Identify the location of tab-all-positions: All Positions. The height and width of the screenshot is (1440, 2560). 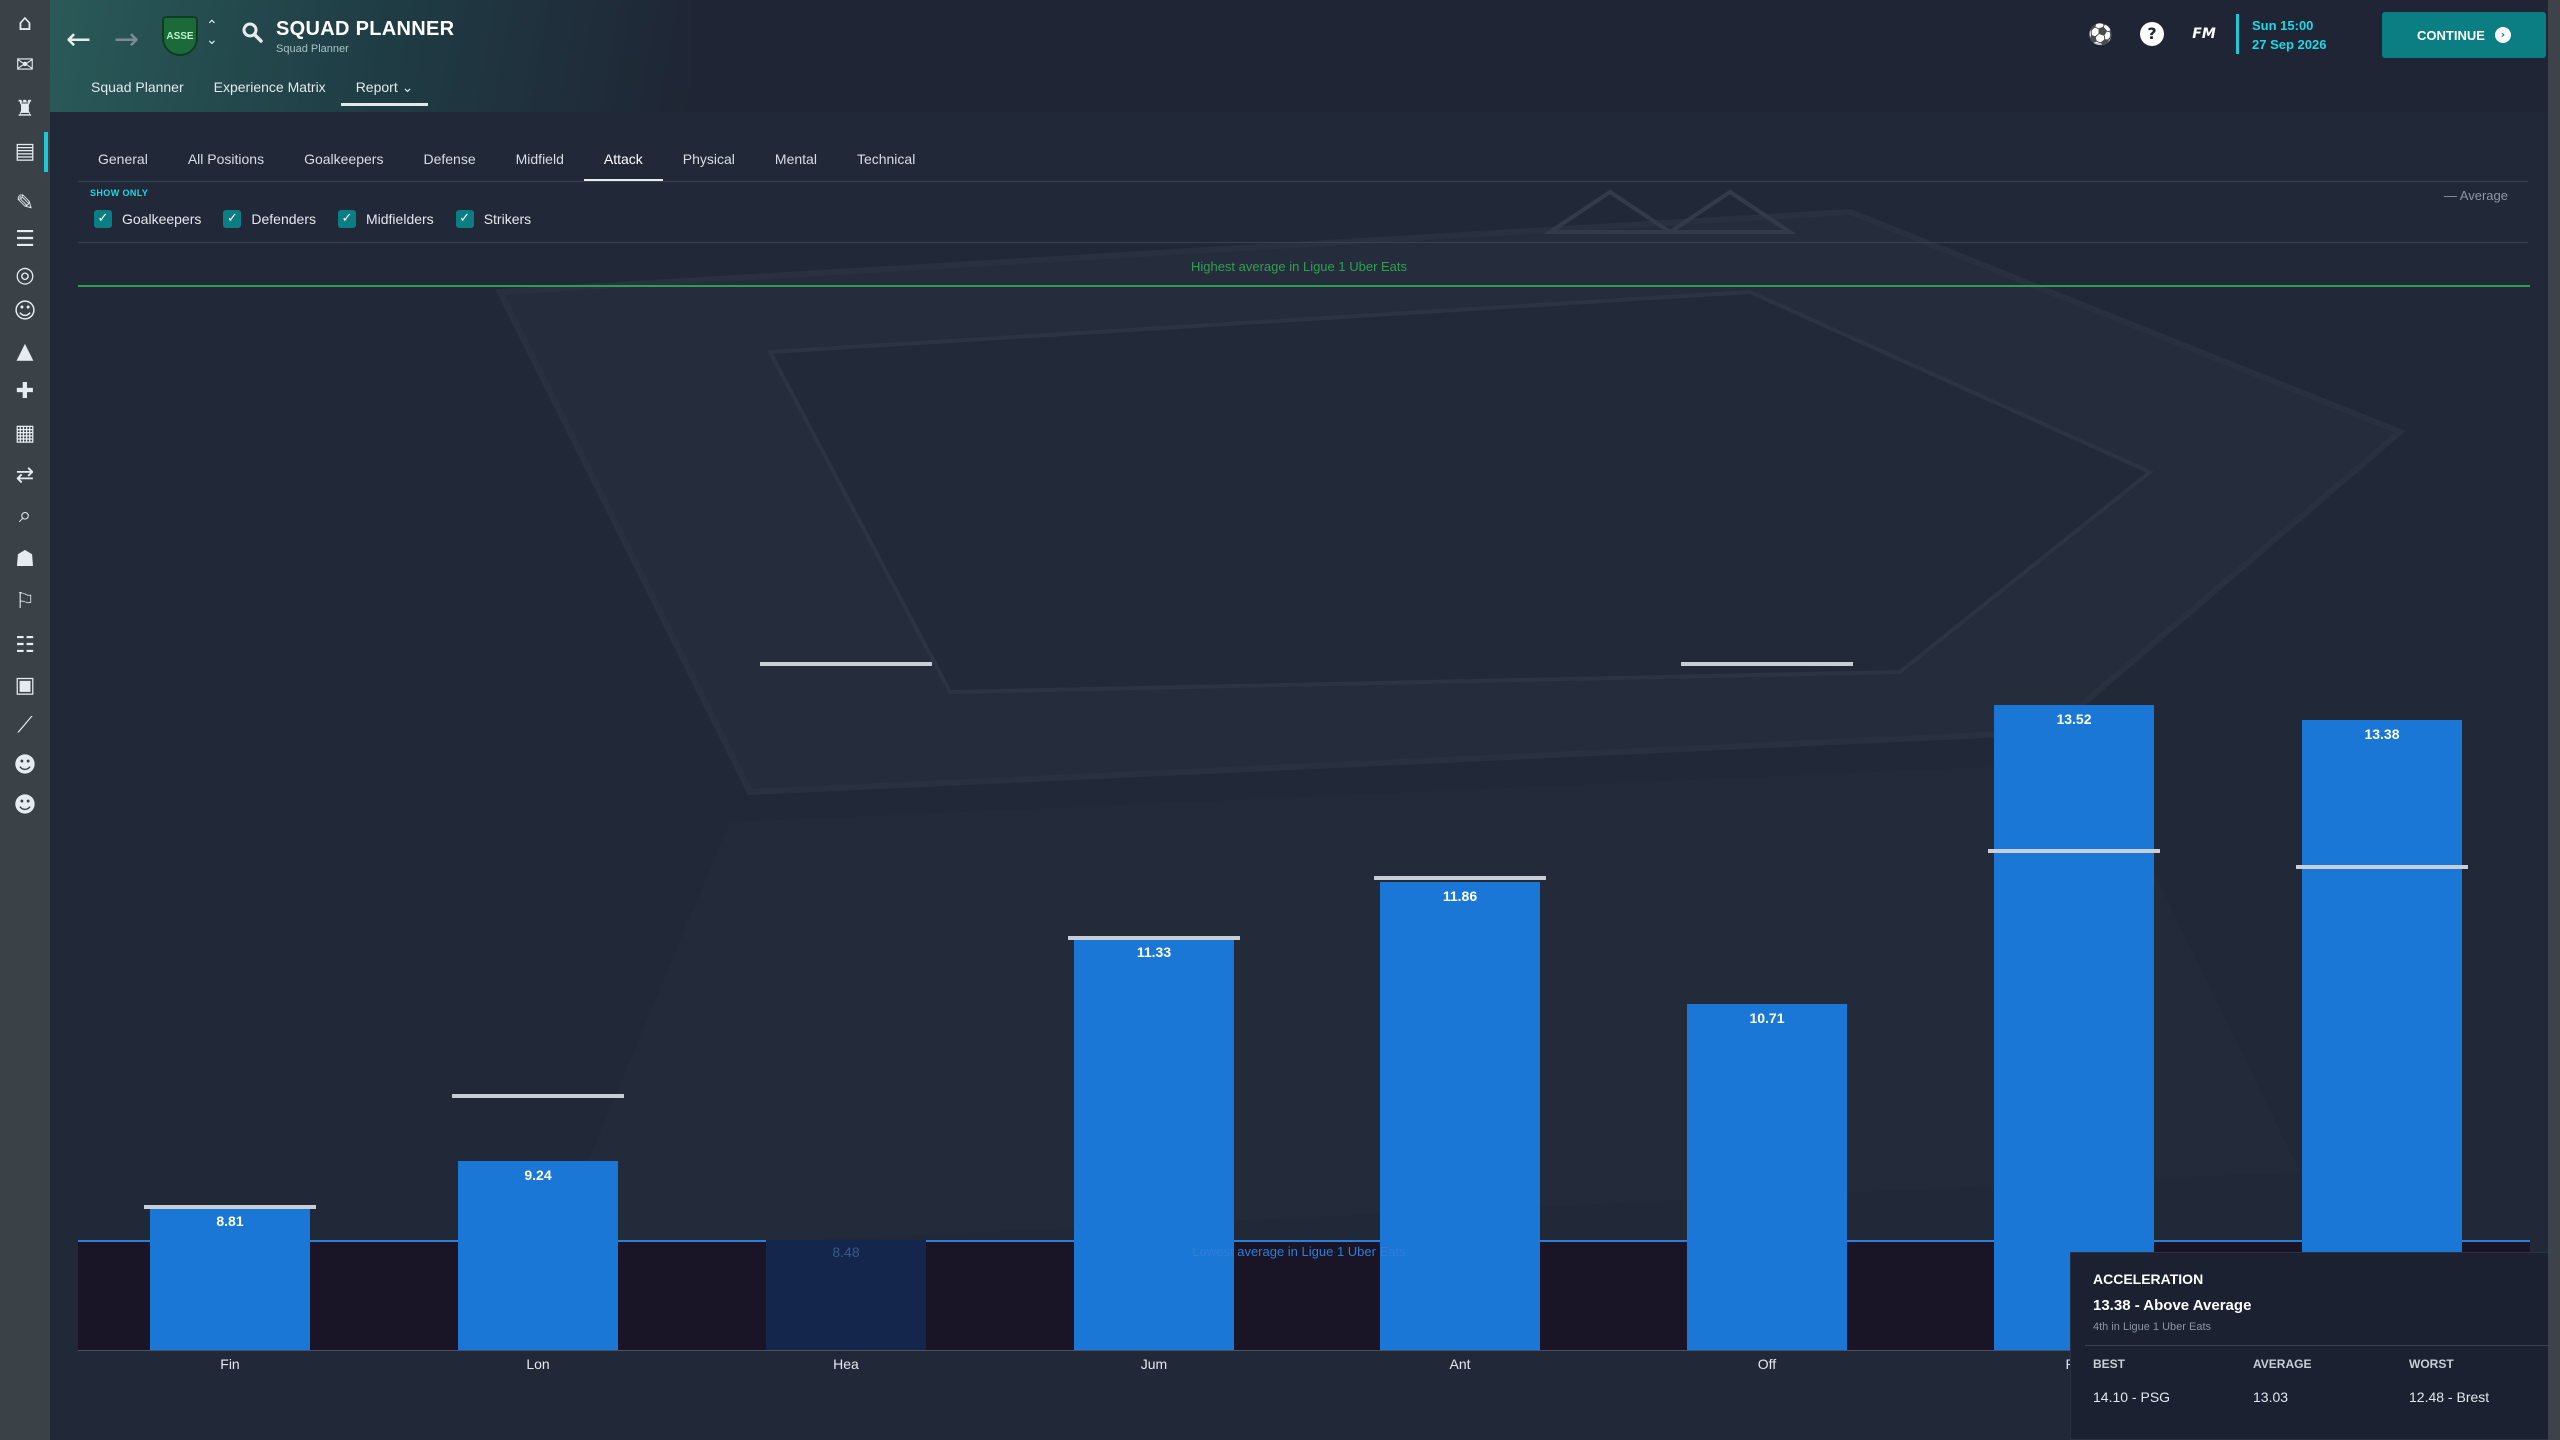
(226, 159).